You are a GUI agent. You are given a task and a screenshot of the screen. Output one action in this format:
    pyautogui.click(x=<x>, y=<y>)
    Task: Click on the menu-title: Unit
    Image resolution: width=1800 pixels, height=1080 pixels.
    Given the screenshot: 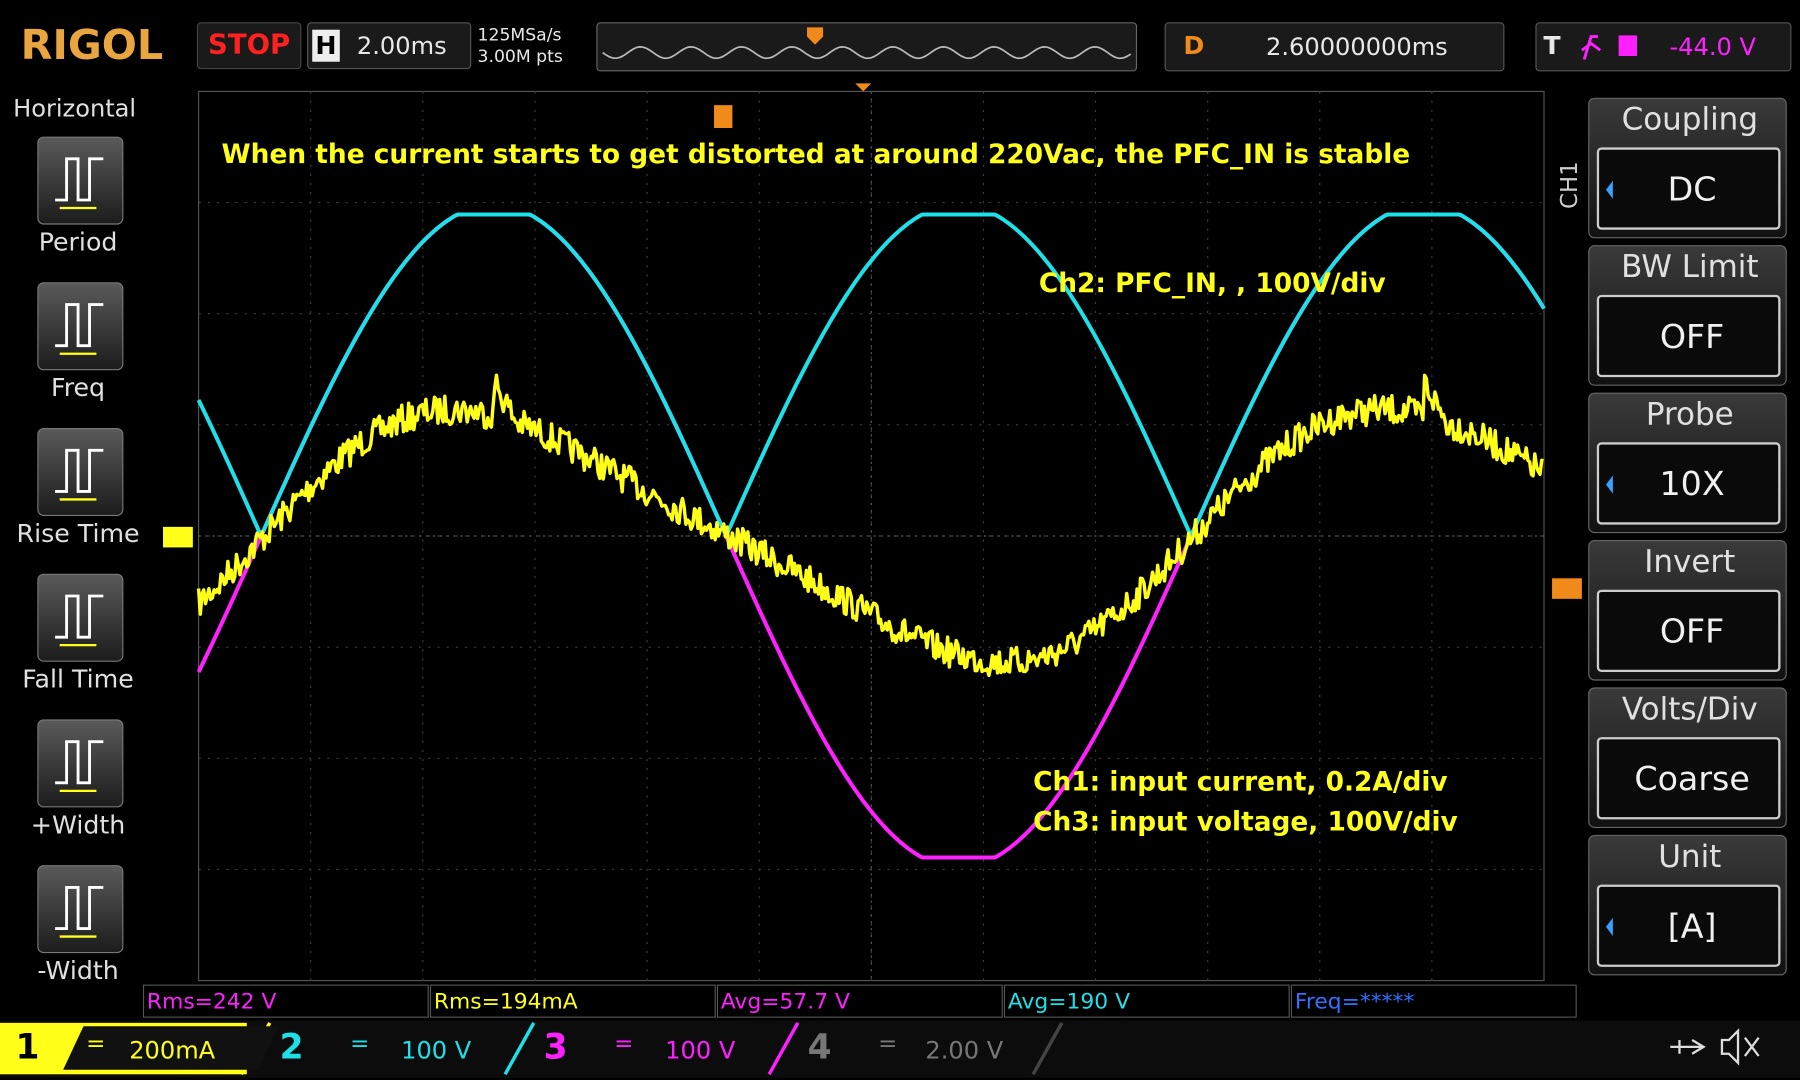 What is the action you would take?
    pyautogui.click(x=1689, y=857)
    